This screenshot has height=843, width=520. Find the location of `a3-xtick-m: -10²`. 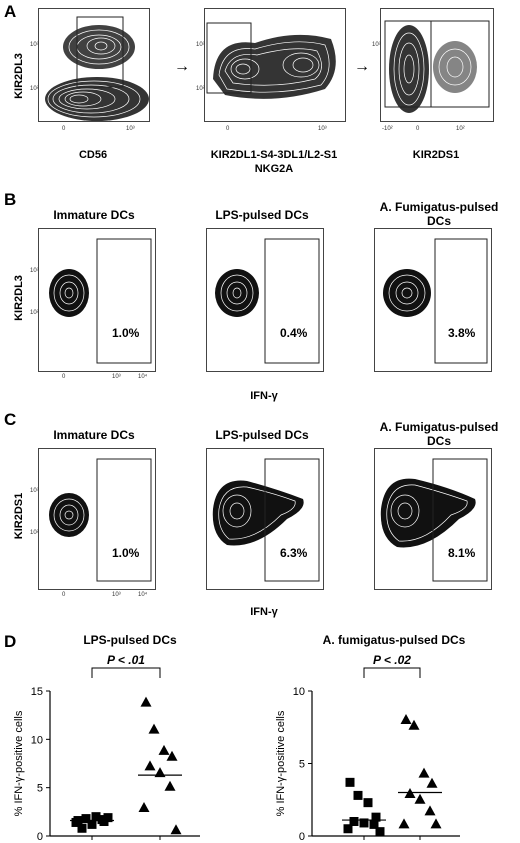

a3-xtick-m: -10² is located at coordinates (387, 129).